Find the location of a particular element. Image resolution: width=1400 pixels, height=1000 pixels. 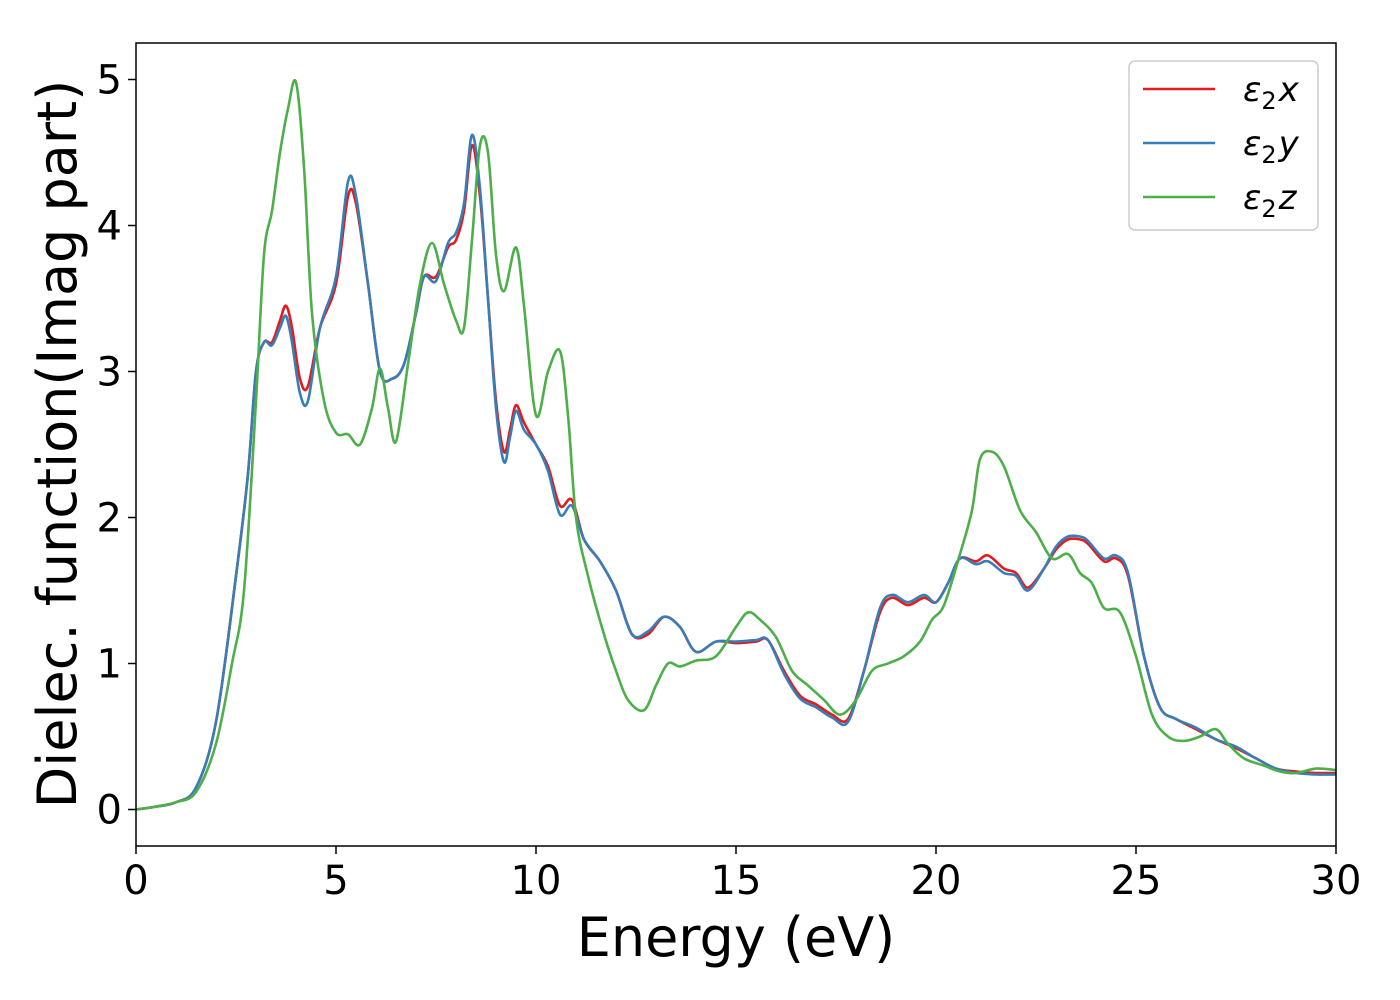

x-tick-label: 15 is located at coordinates (736, 881).